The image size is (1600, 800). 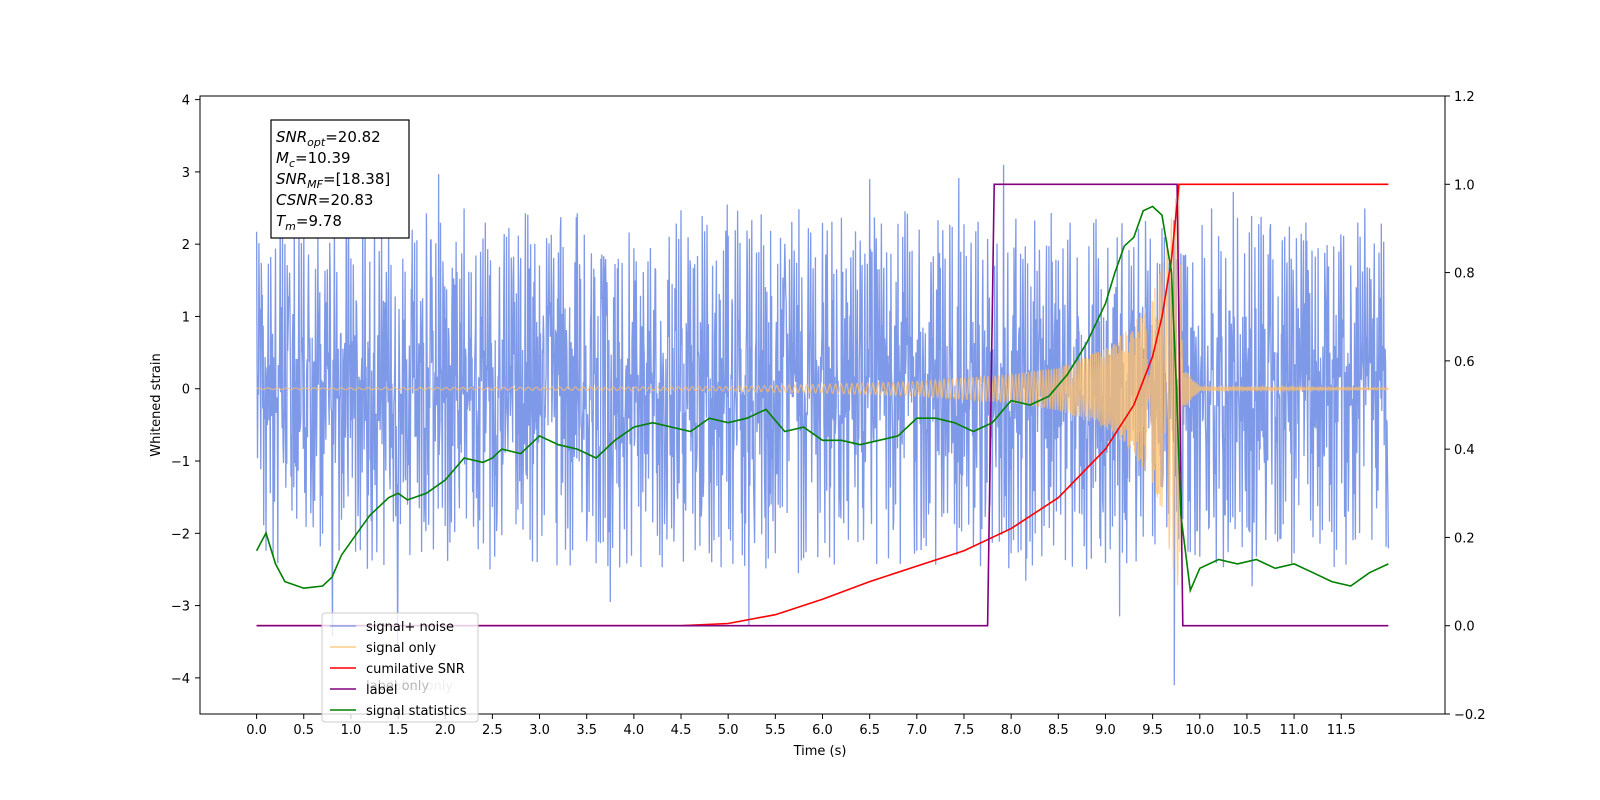 What do you see at coordinates (445, 730) in the screenshot?
I see `x-tick-label: 2.0` at bounding box center [445, 730].